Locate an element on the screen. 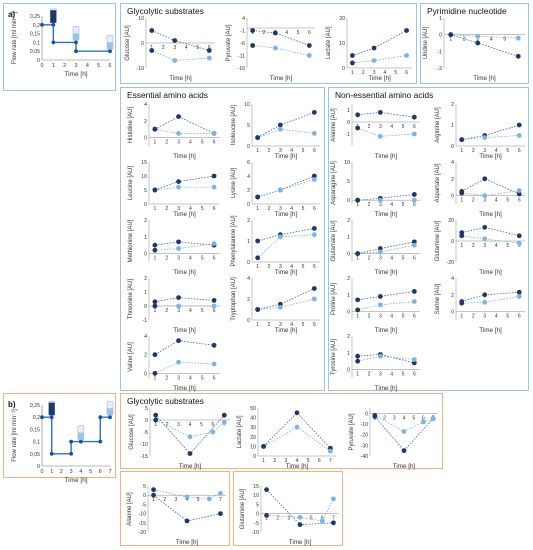 The image size is (533, 550). tick-label-y: 5 is located at coordinates (257, 505).